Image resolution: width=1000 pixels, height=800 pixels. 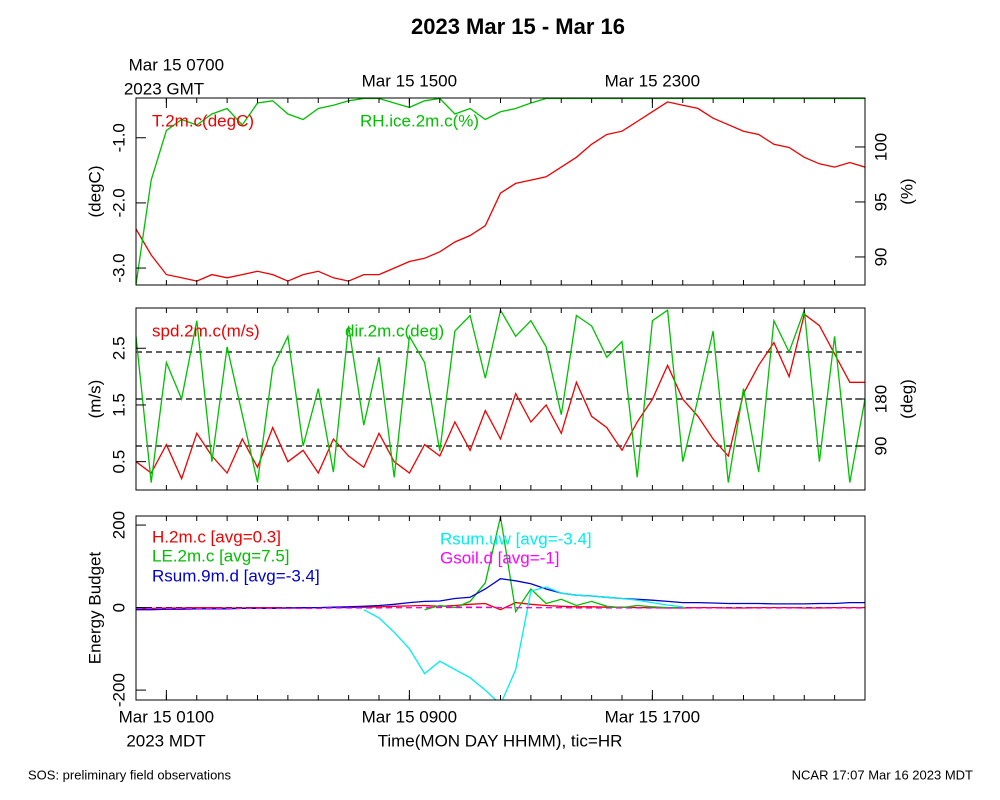 What do you see at coordinates (94, 192) in the screenshot?
I see `y-axis-label: (degC)` at bounding box center [94, 192].